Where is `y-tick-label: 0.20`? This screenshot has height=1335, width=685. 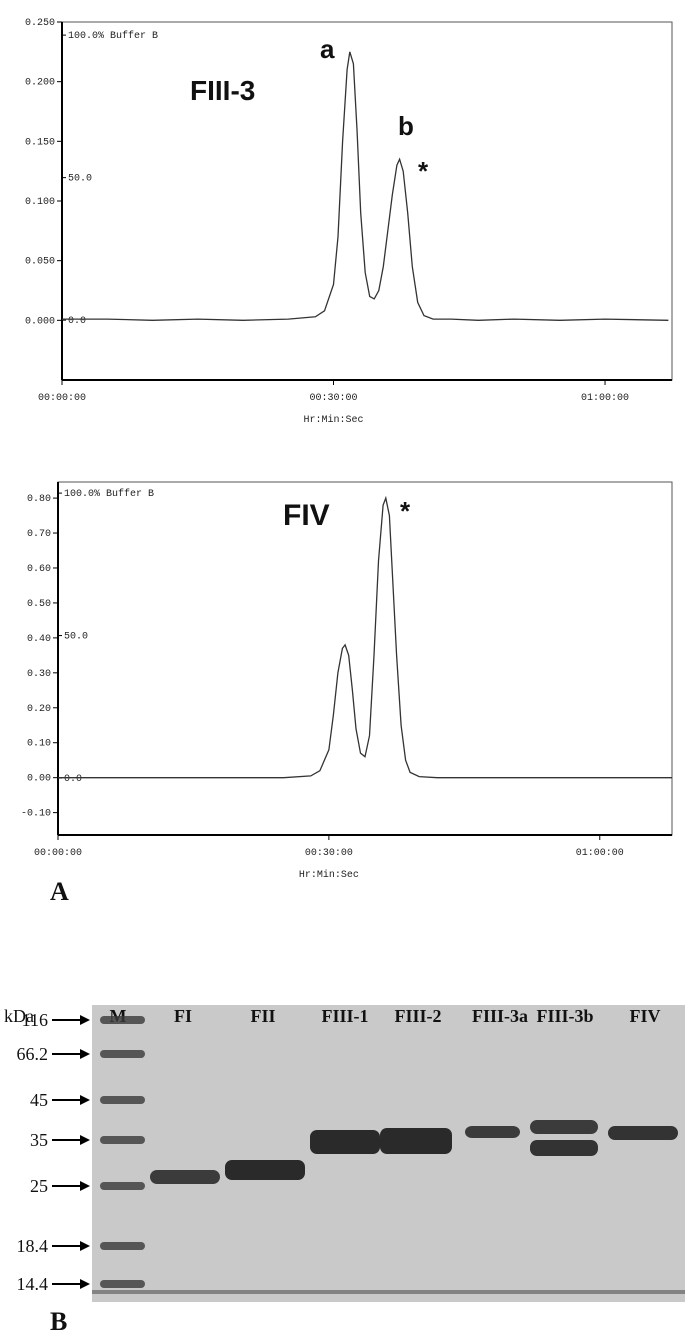 y-tick-label: 0.20 is located at coordinates (39, 709).